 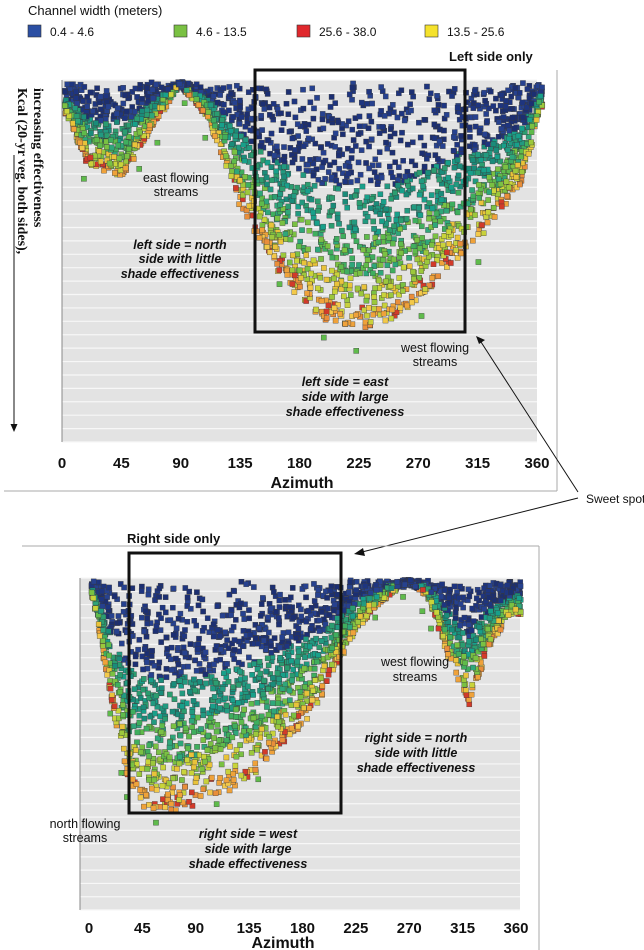 I want to click on top-ann-north-3: shade effectiveness, so click(x=180, y=274).